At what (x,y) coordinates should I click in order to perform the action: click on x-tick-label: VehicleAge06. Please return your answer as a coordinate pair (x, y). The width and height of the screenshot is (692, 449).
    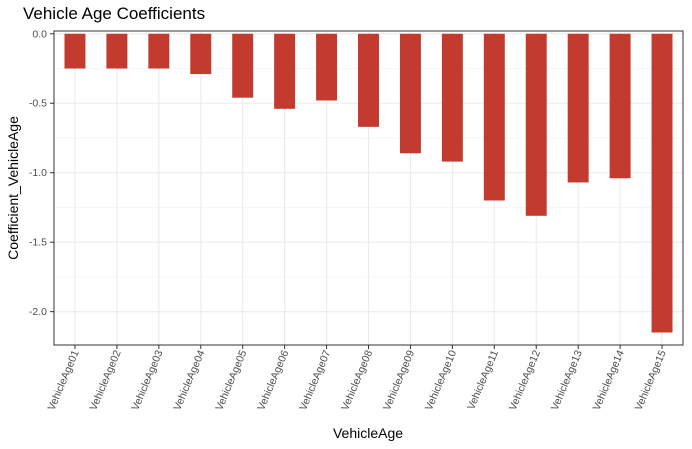
    Looking at the image, I should click on (273, 380).